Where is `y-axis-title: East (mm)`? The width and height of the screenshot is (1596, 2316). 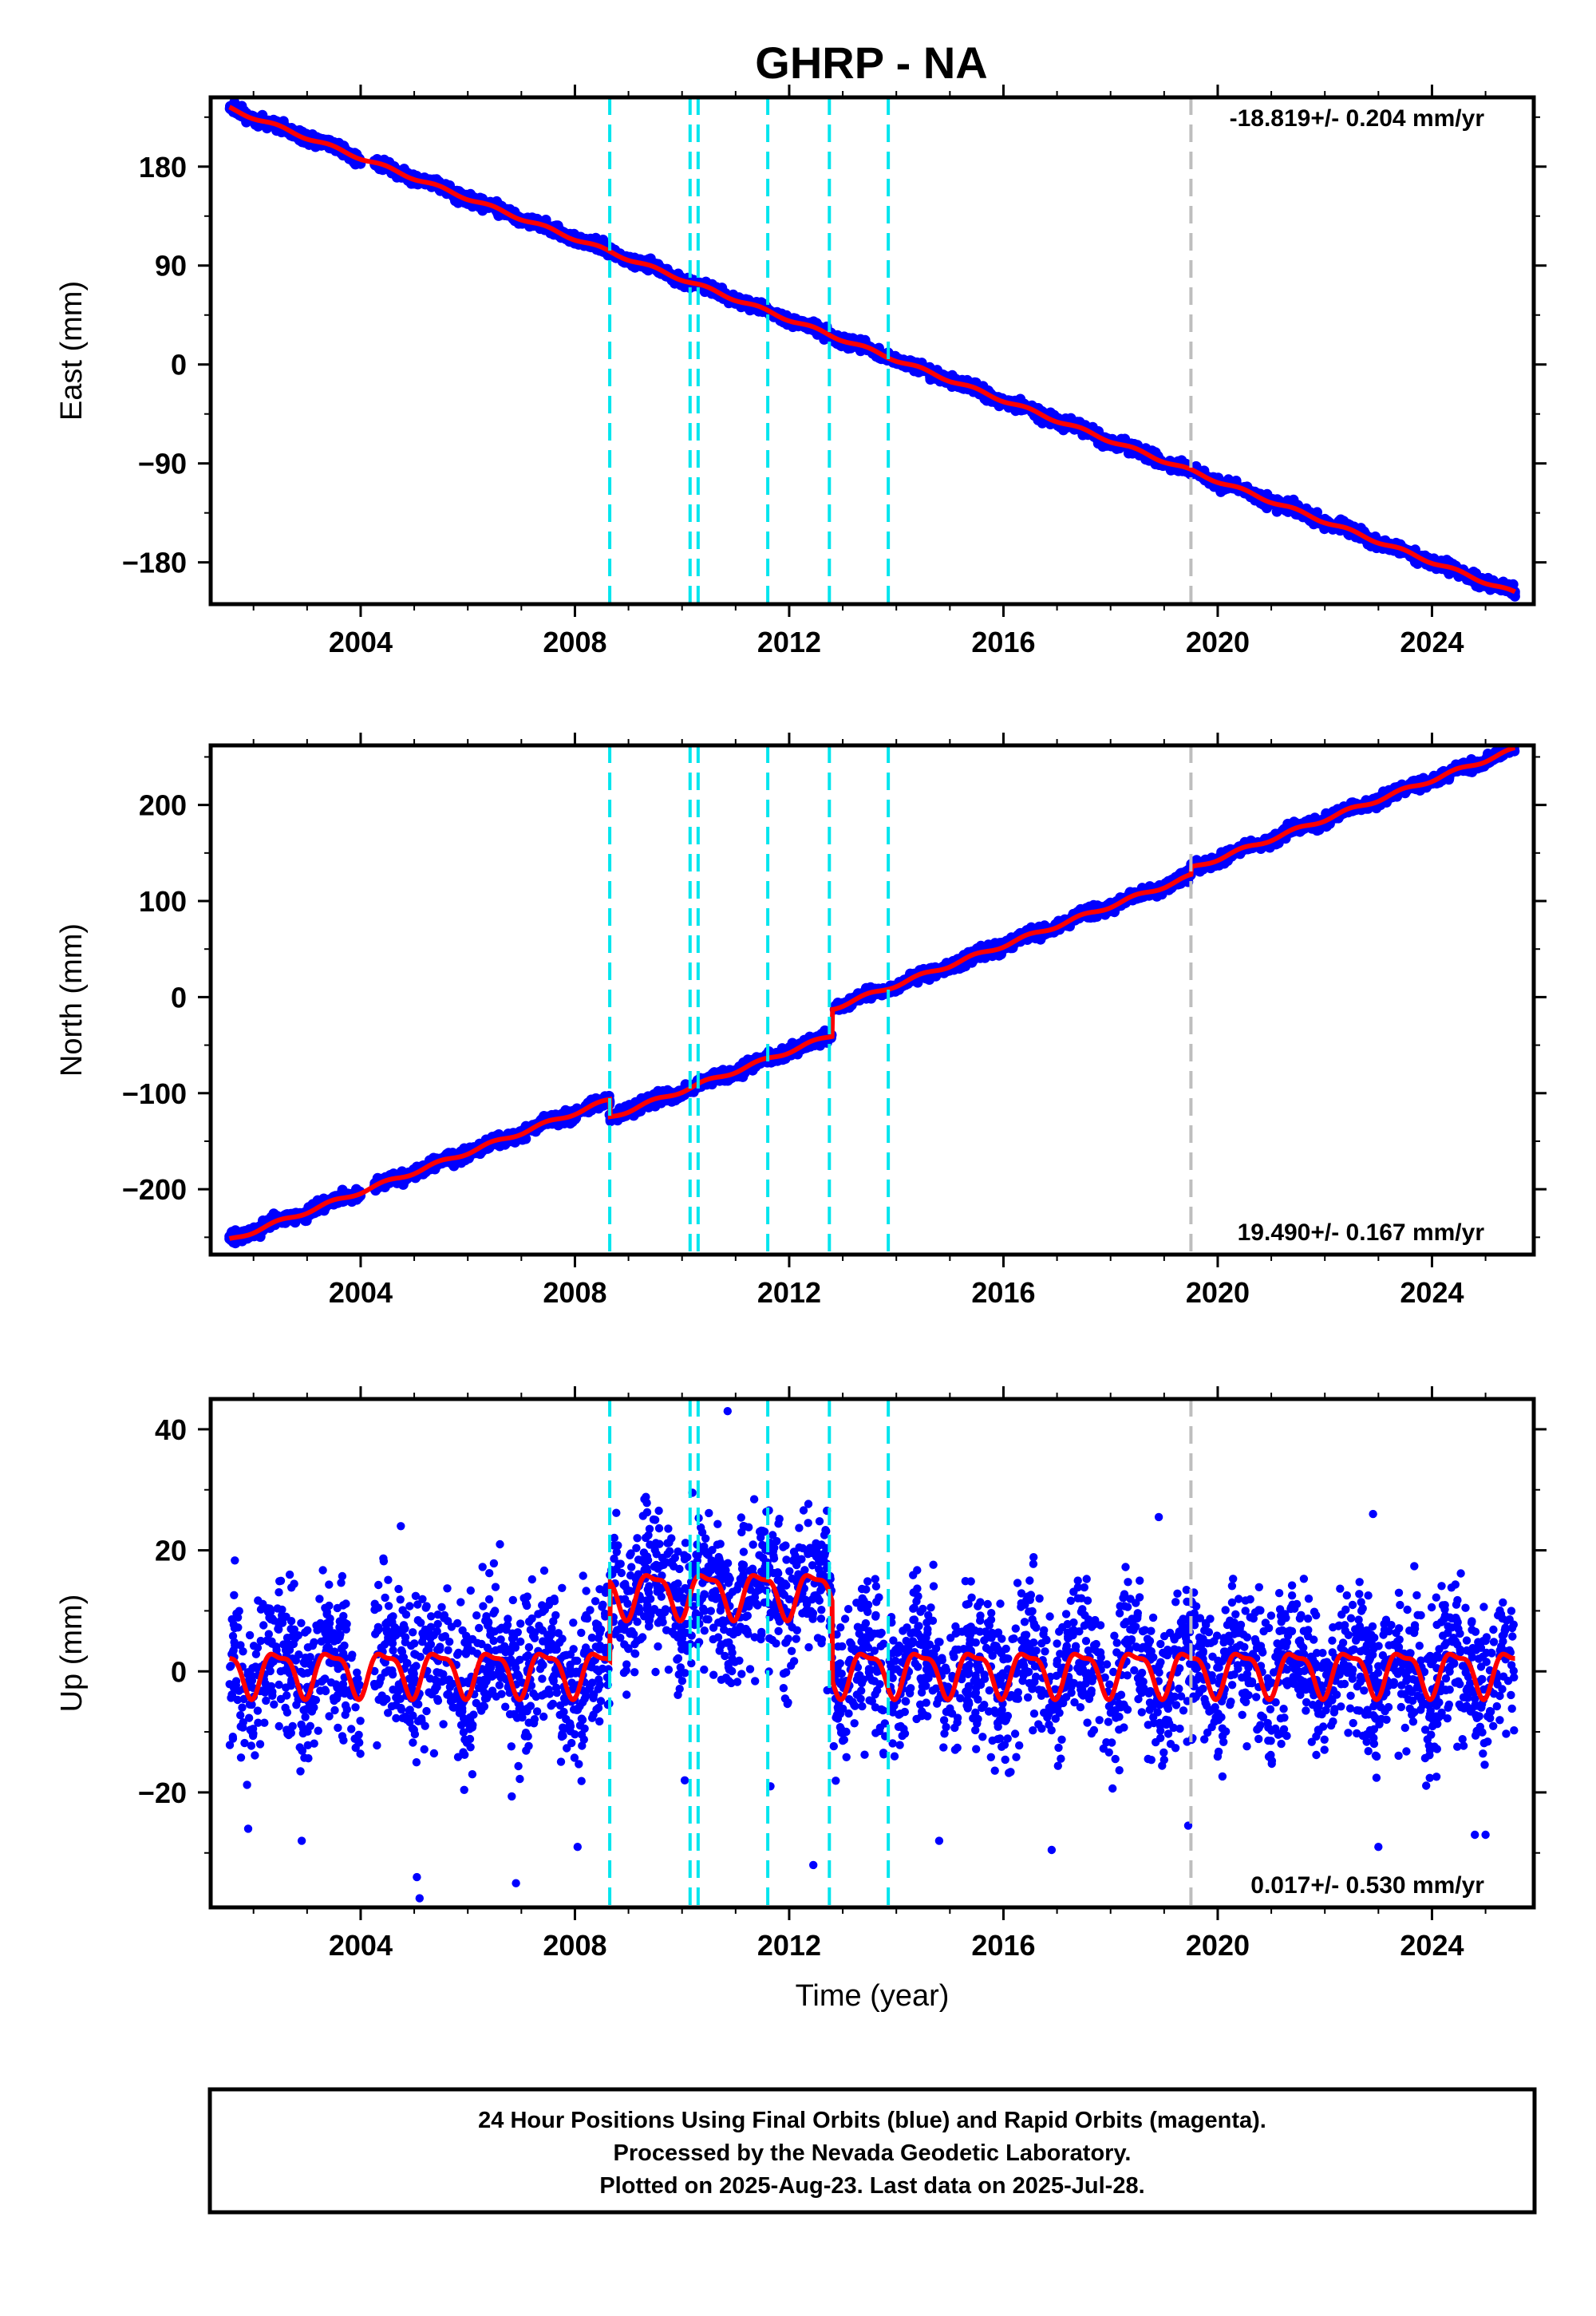
y-axis-title: East (mm) is located at coordinates (72, 351).